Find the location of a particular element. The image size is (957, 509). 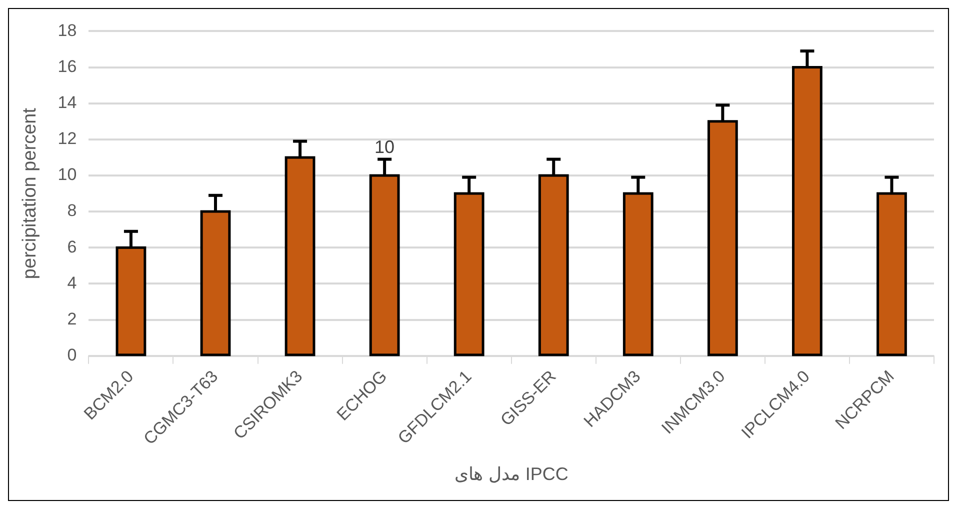

y-tick-label: 0 is located at coordinates (72, 355).